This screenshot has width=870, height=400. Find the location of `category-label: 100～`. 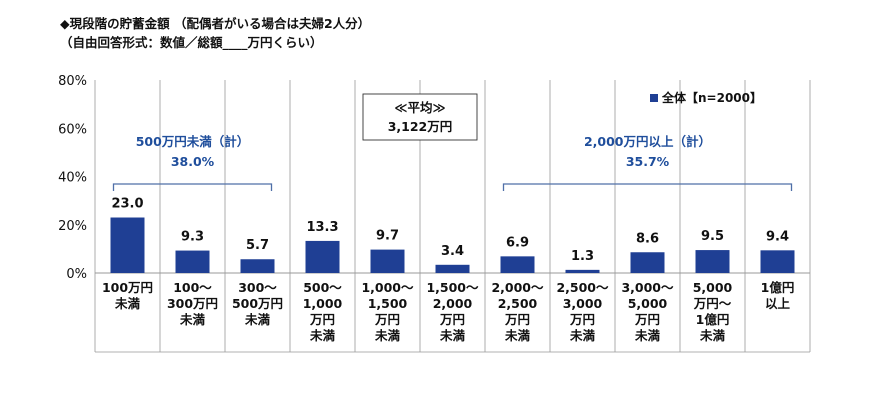

category-label: 100～ is located at coordinates (192, 287).